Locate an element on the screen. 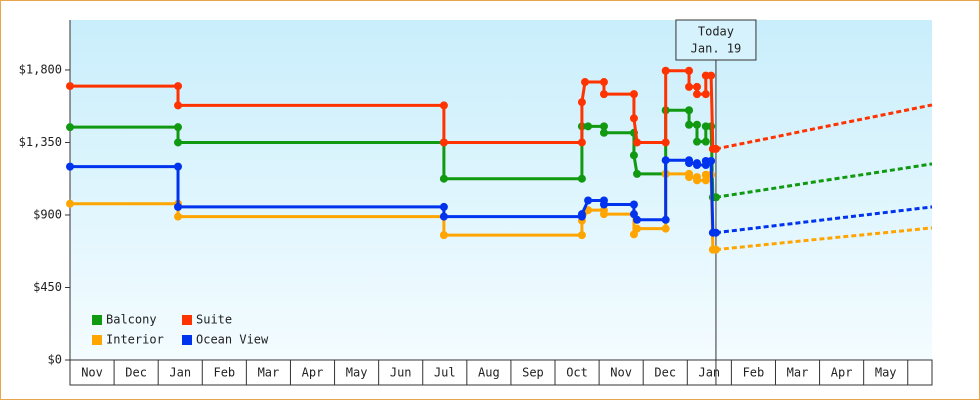 This screenshot has width=980, height=400. x-tick-label: Jul is located at coordinates (445, 373).